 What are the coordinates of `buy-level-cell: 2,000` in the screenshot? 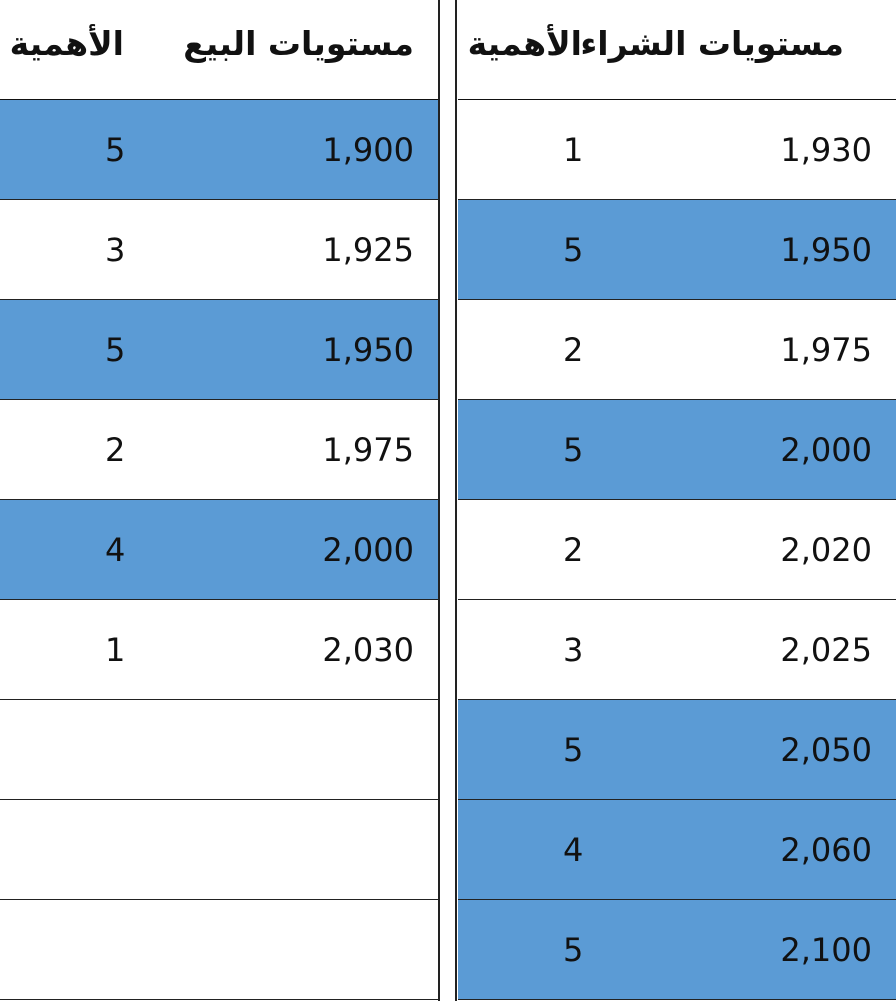 It's located at (826, 450).